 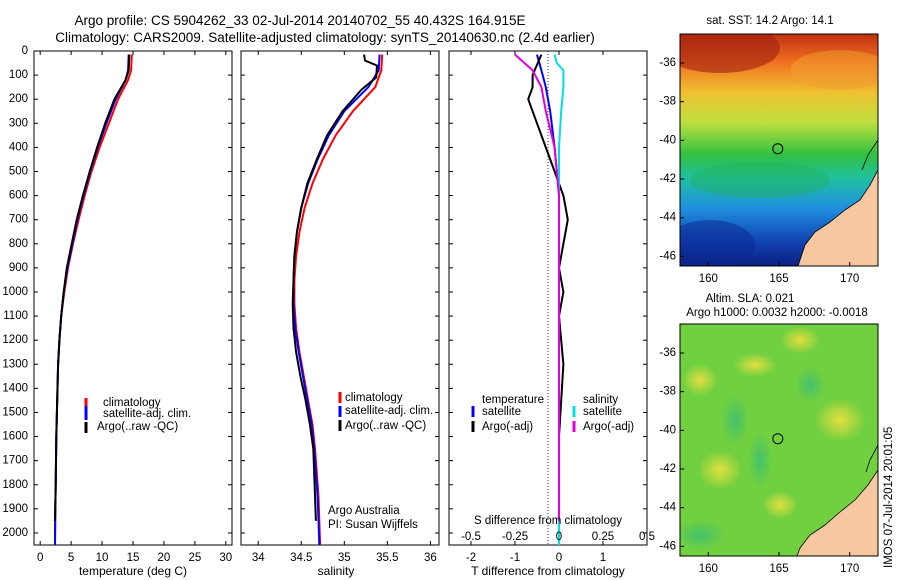 I want to click on sst-map-x-tick-label: 165, so click(x=778, y=279).